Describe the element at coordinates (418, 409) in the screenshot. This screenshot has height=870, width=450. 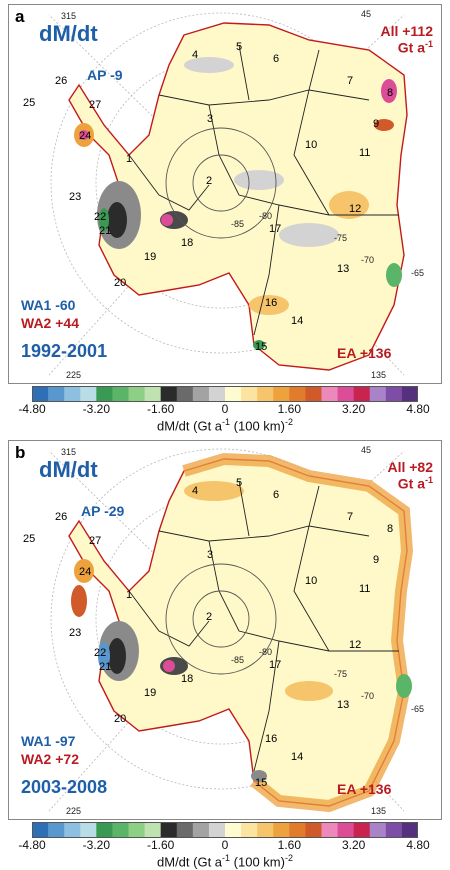
I see `colorbar-tick: 4.80` at that location.